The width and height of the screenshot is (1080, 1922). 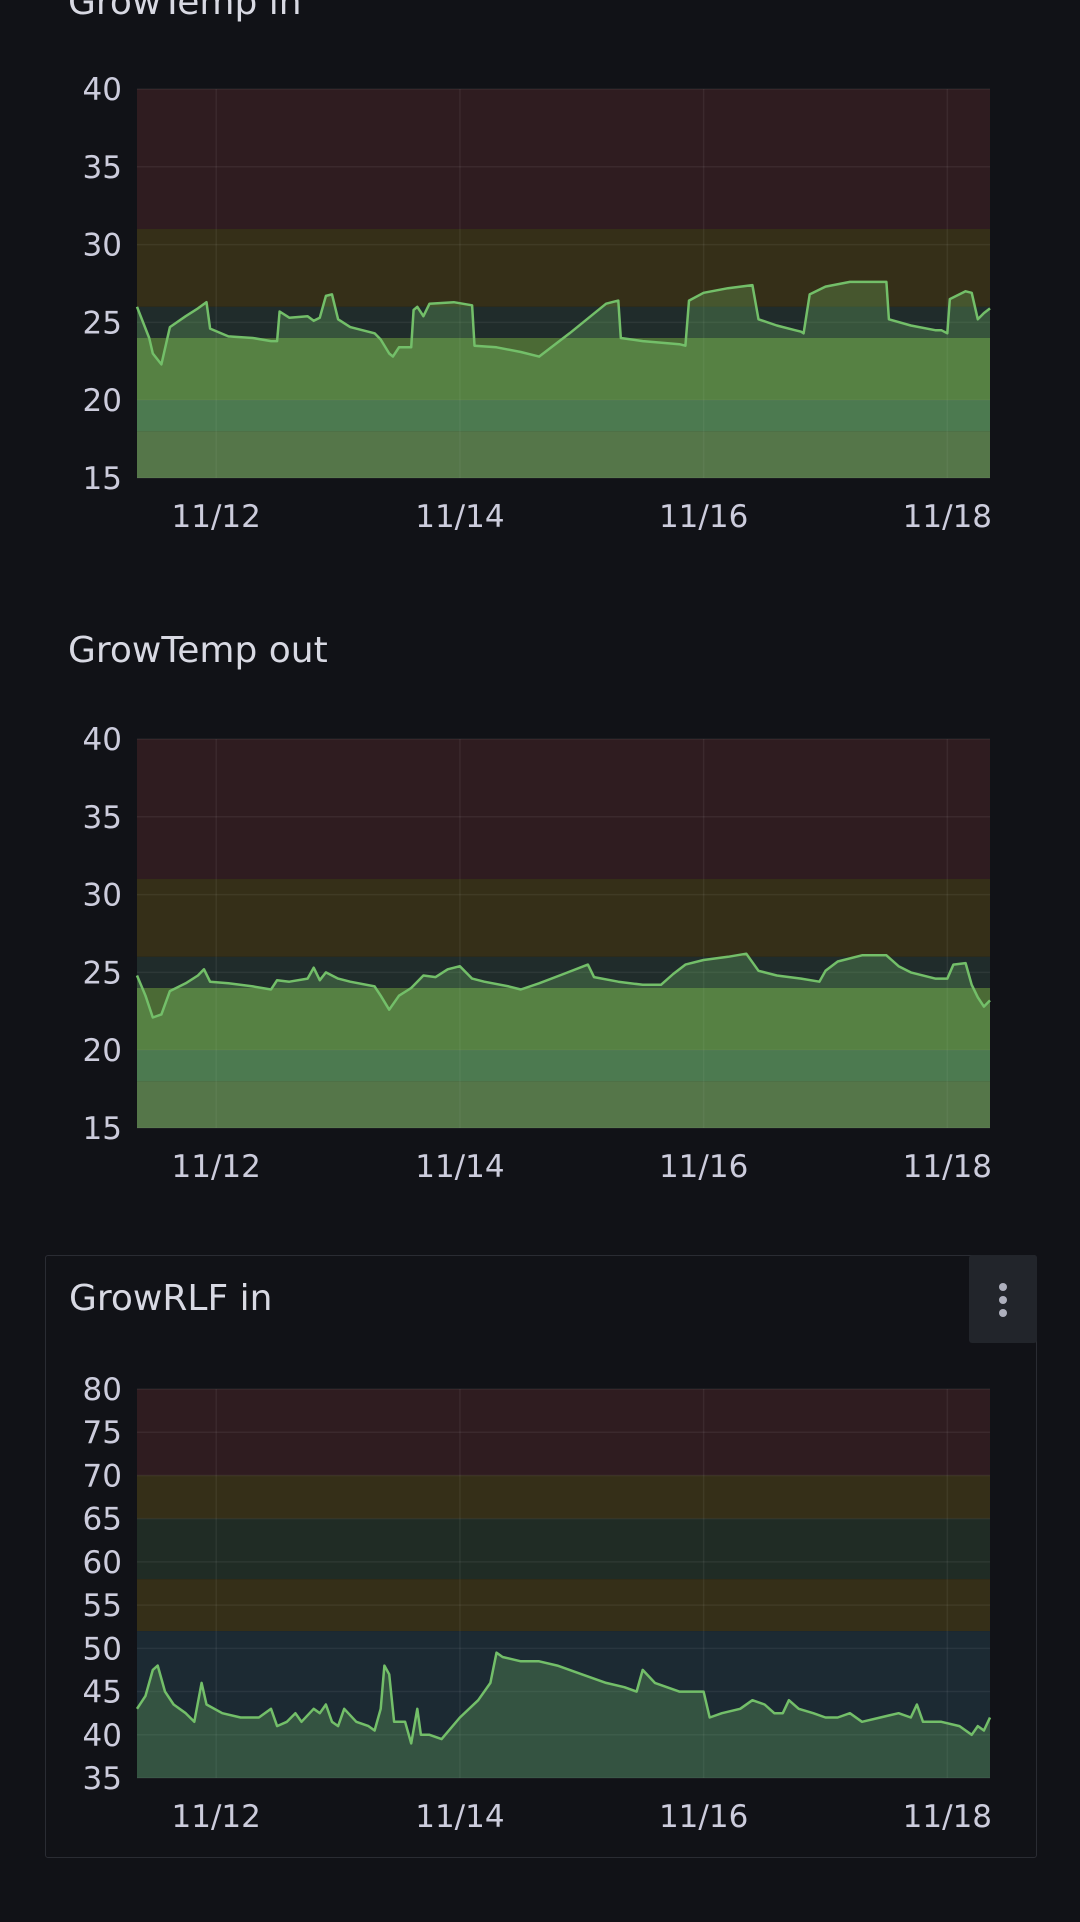 What do you see at coordinates (102, 1563) in the screenshot?
I see `y-tick-label: 60` at bounding box center [102, 1563].